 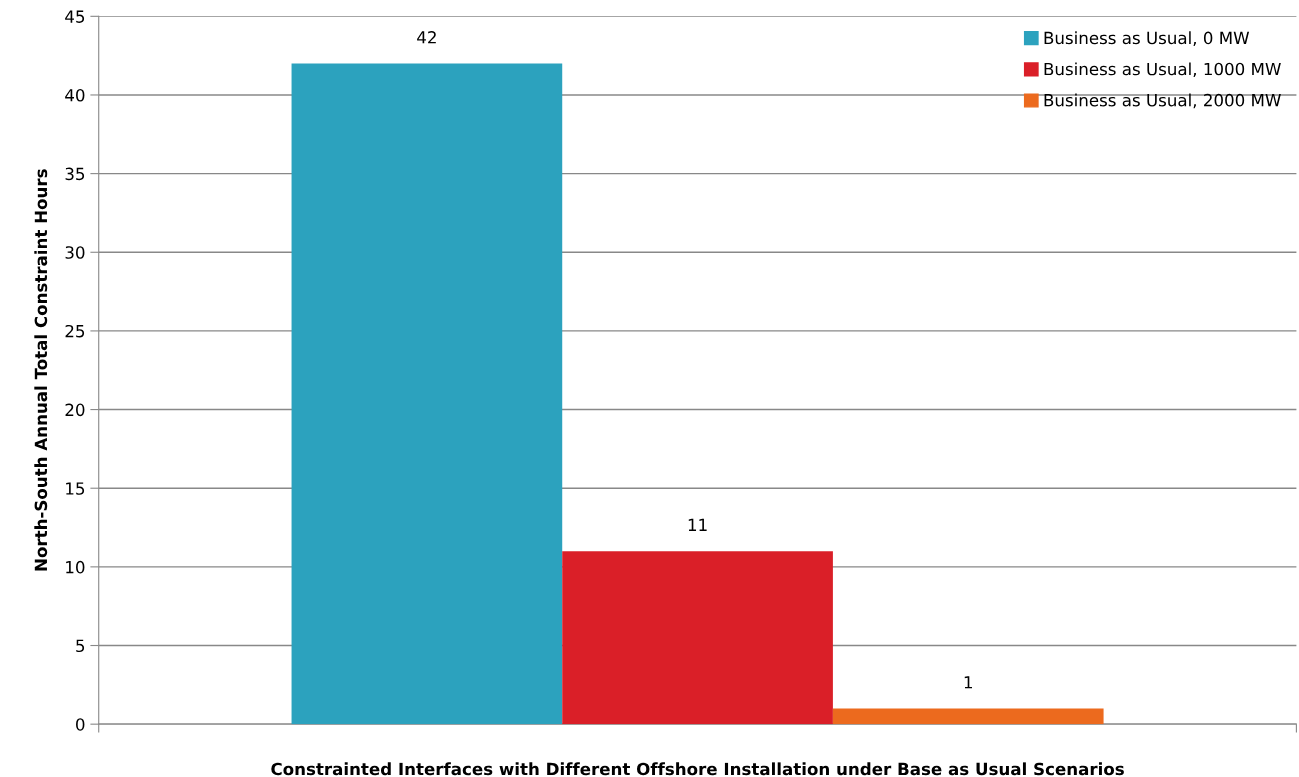 I want to click on y-tick-label: 20, so click(x=75, y=410).